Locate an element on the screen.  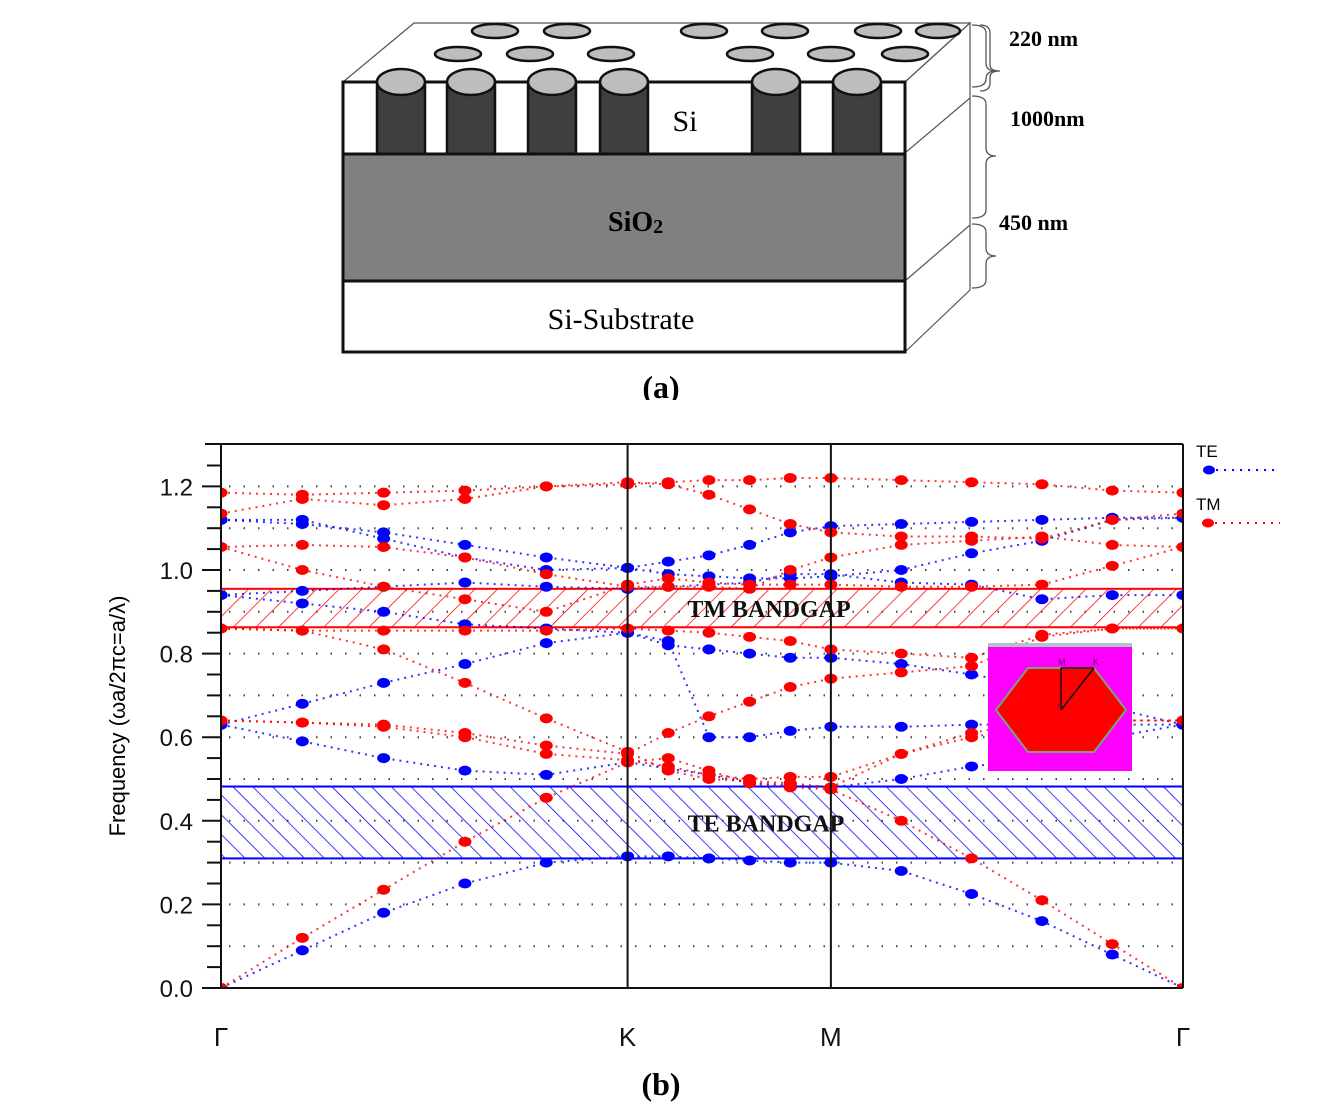
bandgap-label: TM BANDGAP is located at coordinates (768, 610).